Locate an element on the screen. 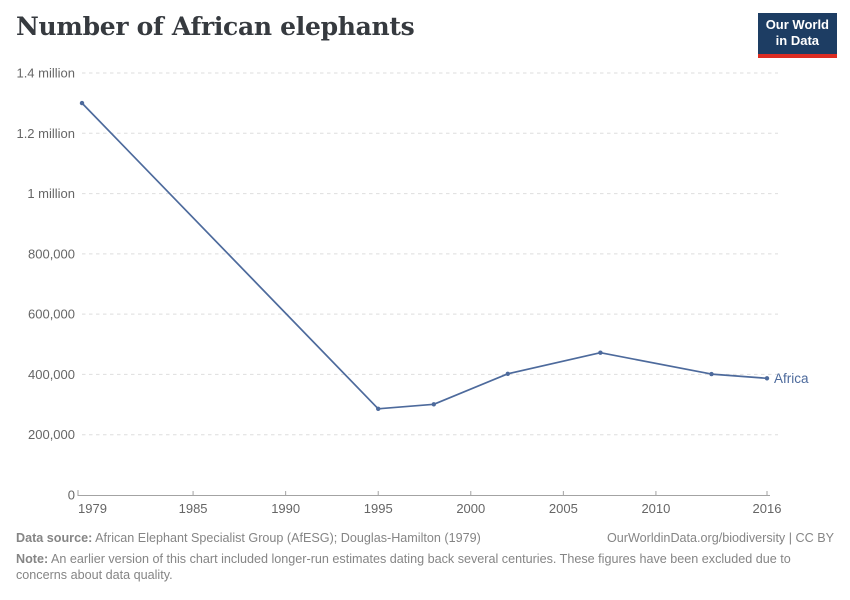 The height and width of the screenshot is (600, 850). y-tick-label: 800,000 is located at coordinates (51, 253).